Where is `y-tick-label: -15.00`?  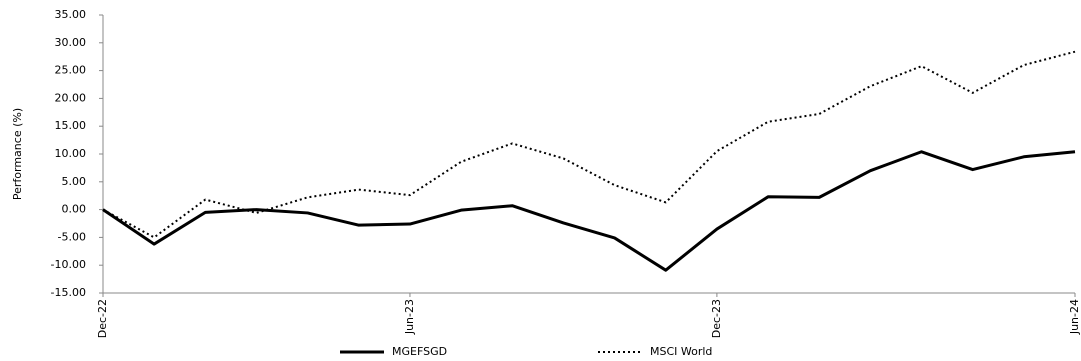 y-tick-label: -15.00 is located at coordinates (68, 292).